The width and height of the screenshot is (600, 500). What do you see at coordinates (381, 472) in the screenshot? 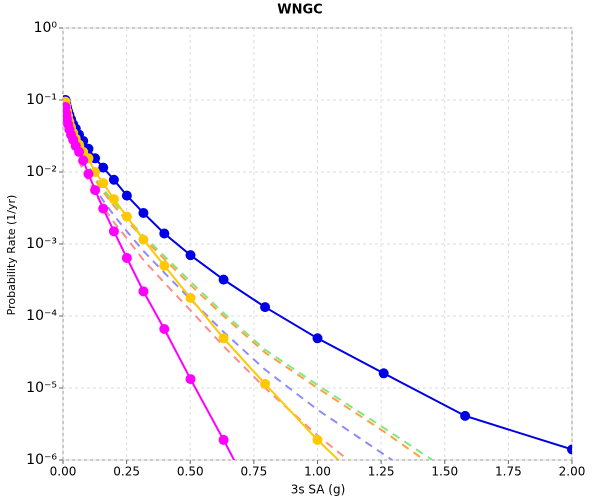
I see `x-tick-label: 1.25` at bounding box center [381, 472].